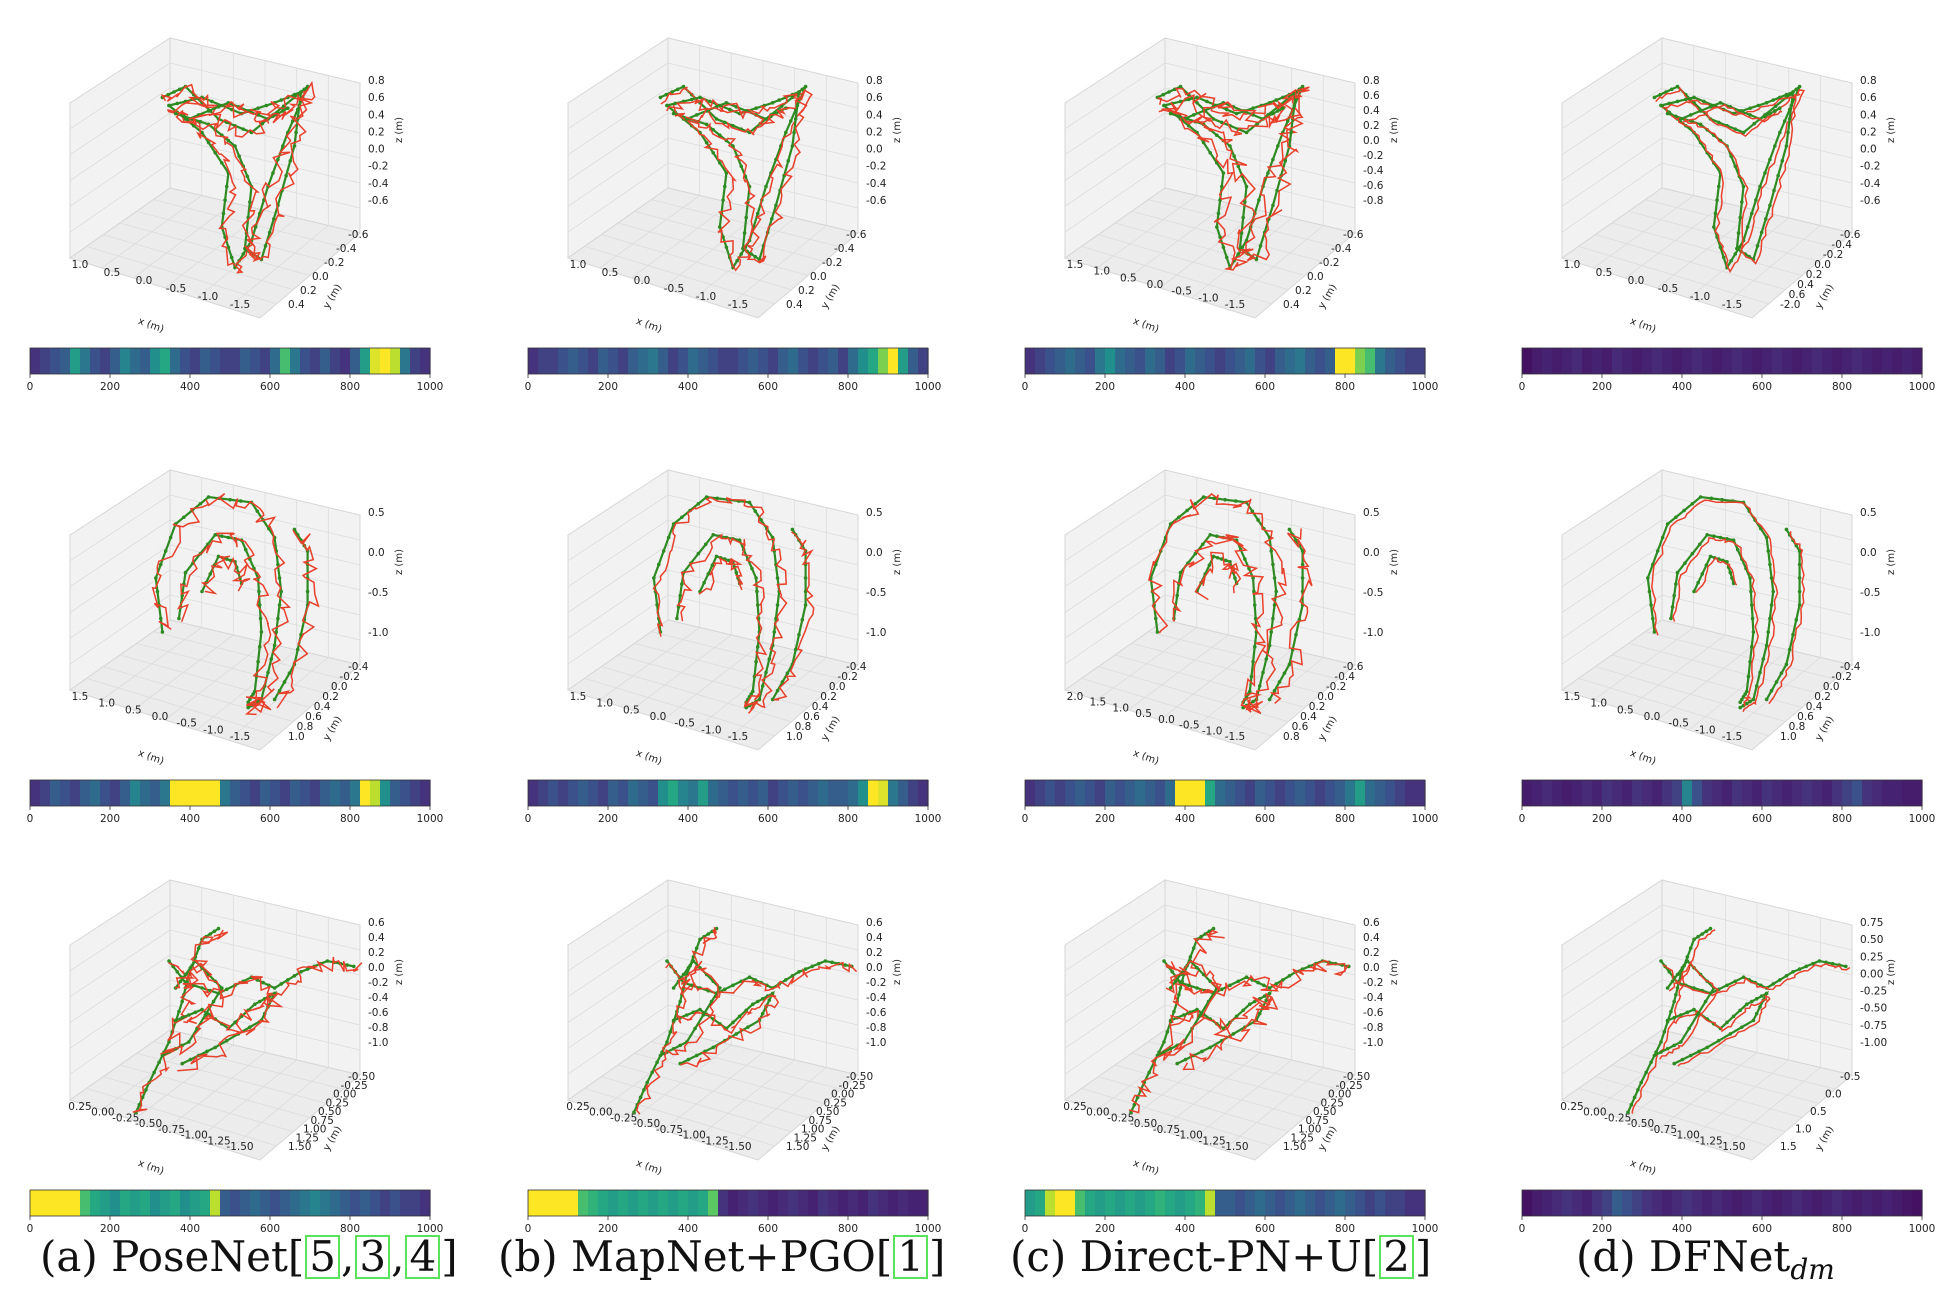 This screenshot has height=1301, width=1953. I want to click on y-tick-label: 0.2, so click(308, 291).